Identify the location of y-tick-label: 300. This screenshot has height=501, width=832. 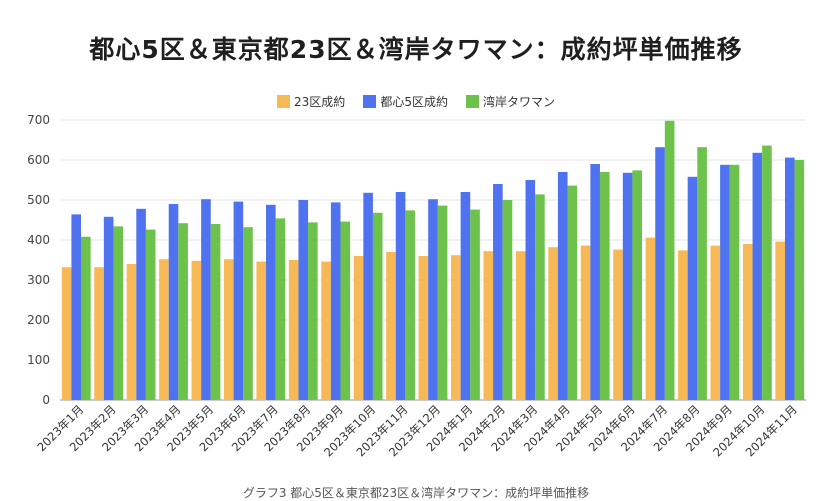
(38, 280).